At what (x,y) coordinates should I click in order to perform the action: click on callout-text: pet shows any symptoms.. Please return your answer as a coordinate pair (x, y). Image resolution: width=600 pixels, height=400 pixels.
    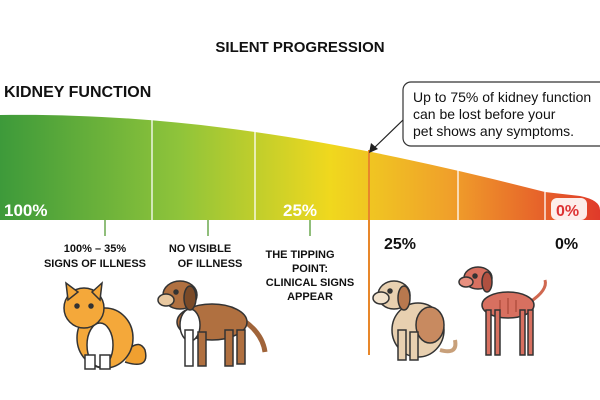
    Looking at the image, I should click on (493, 131).